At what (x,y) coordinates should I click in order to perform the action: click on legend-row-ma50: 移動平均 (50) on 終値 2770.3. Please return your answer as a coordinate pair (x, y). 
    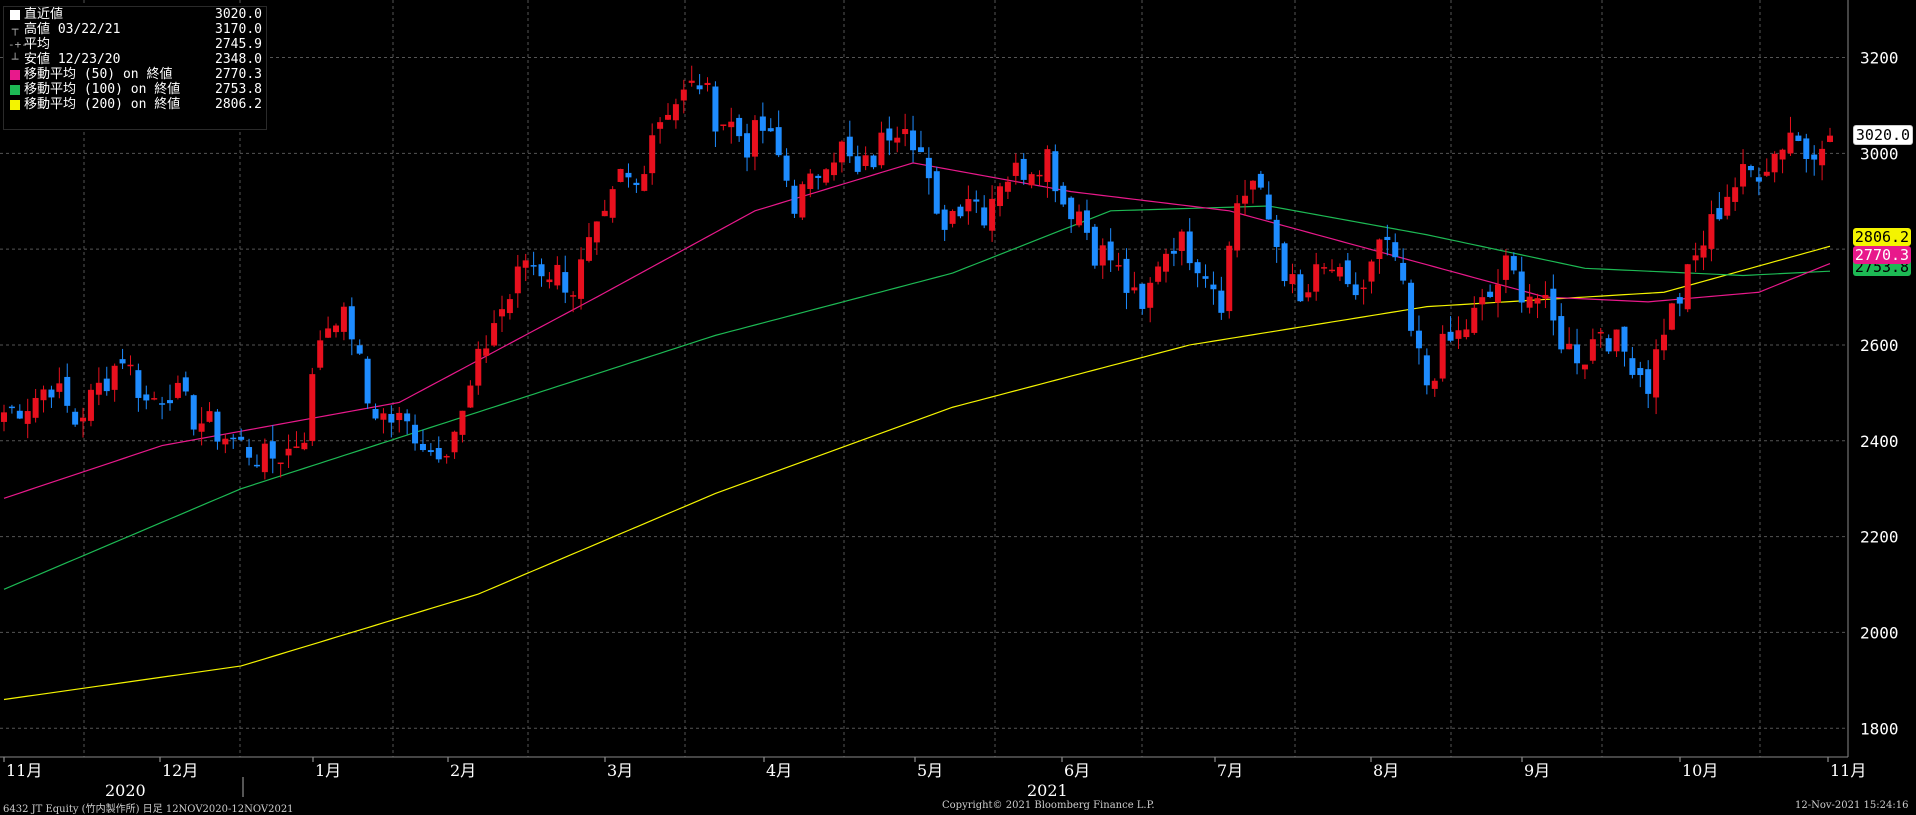
    Looking at the image, I should click on (135, 74).